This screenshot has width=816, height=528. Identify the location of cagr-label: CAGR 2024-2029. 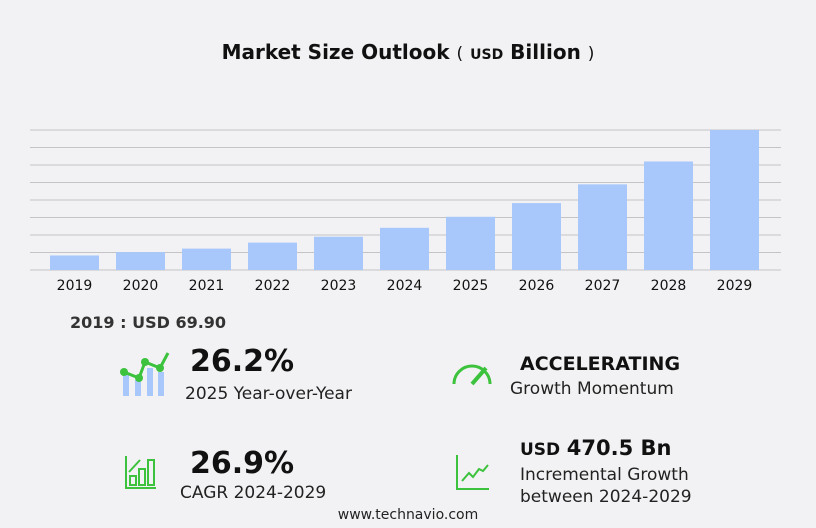
(253, 493).